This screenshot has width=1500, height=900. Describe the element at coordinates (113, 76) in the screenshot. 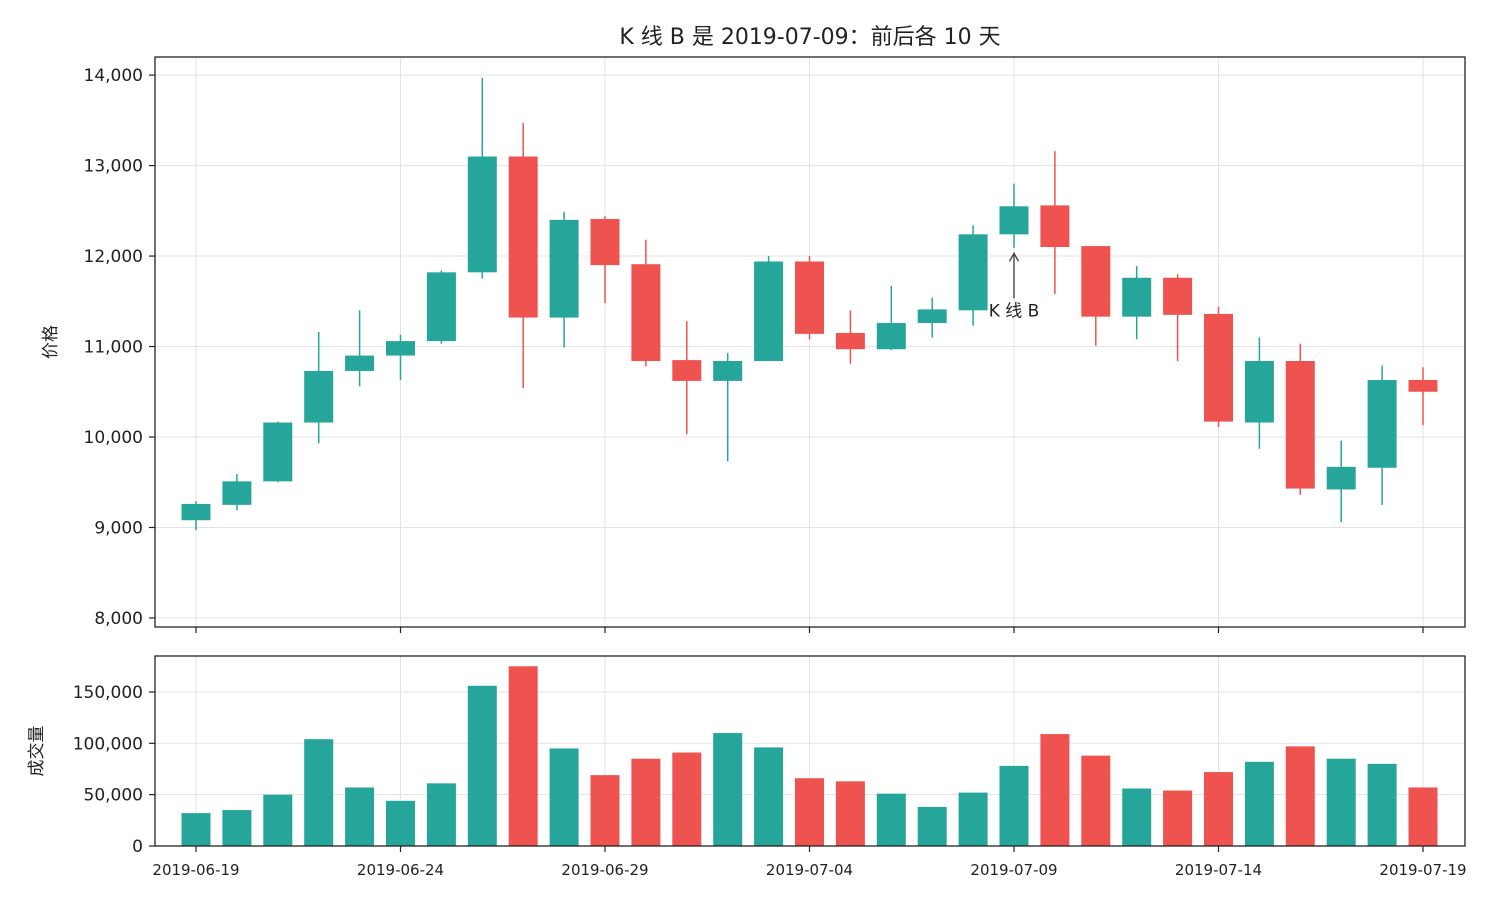

I see `price-tick-label: 14,000` at that location.